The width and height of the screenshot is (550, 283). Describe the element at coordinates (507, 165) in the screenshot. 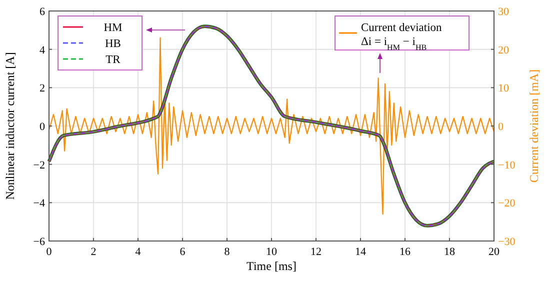

I see `y2-tick-label: −10` at that location.